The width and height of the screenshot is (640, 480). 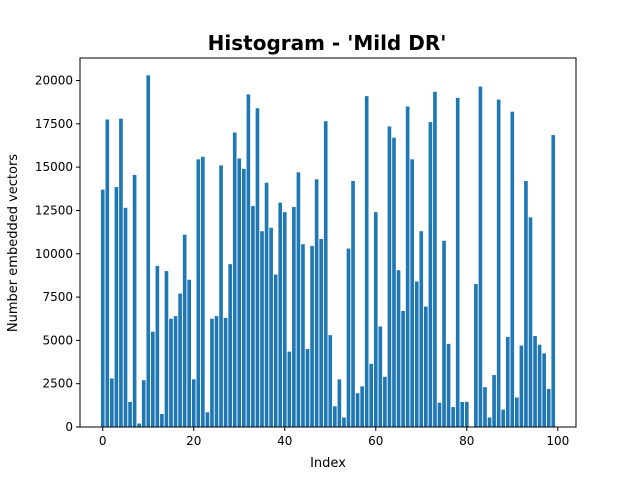 I want to click on x-tick-label: 20, so click(x=193, y=441).